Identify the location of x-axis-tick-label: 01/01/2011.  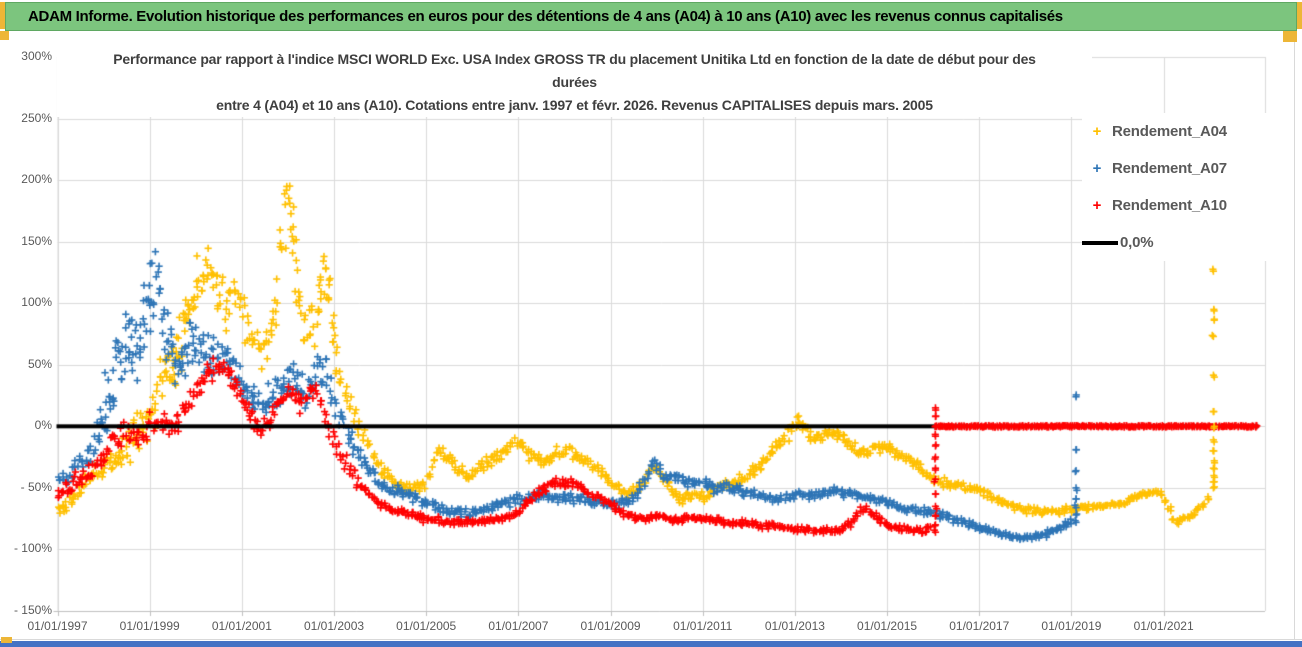
(703, 626).